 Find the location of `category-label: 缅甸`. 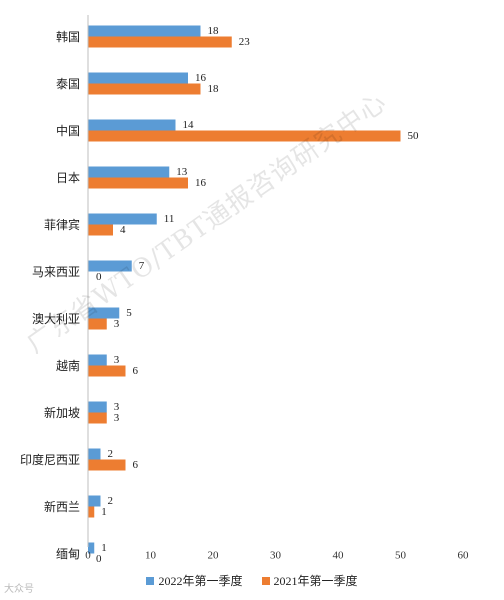

category-label: 缅甸 is located at coordinates (68, 554).